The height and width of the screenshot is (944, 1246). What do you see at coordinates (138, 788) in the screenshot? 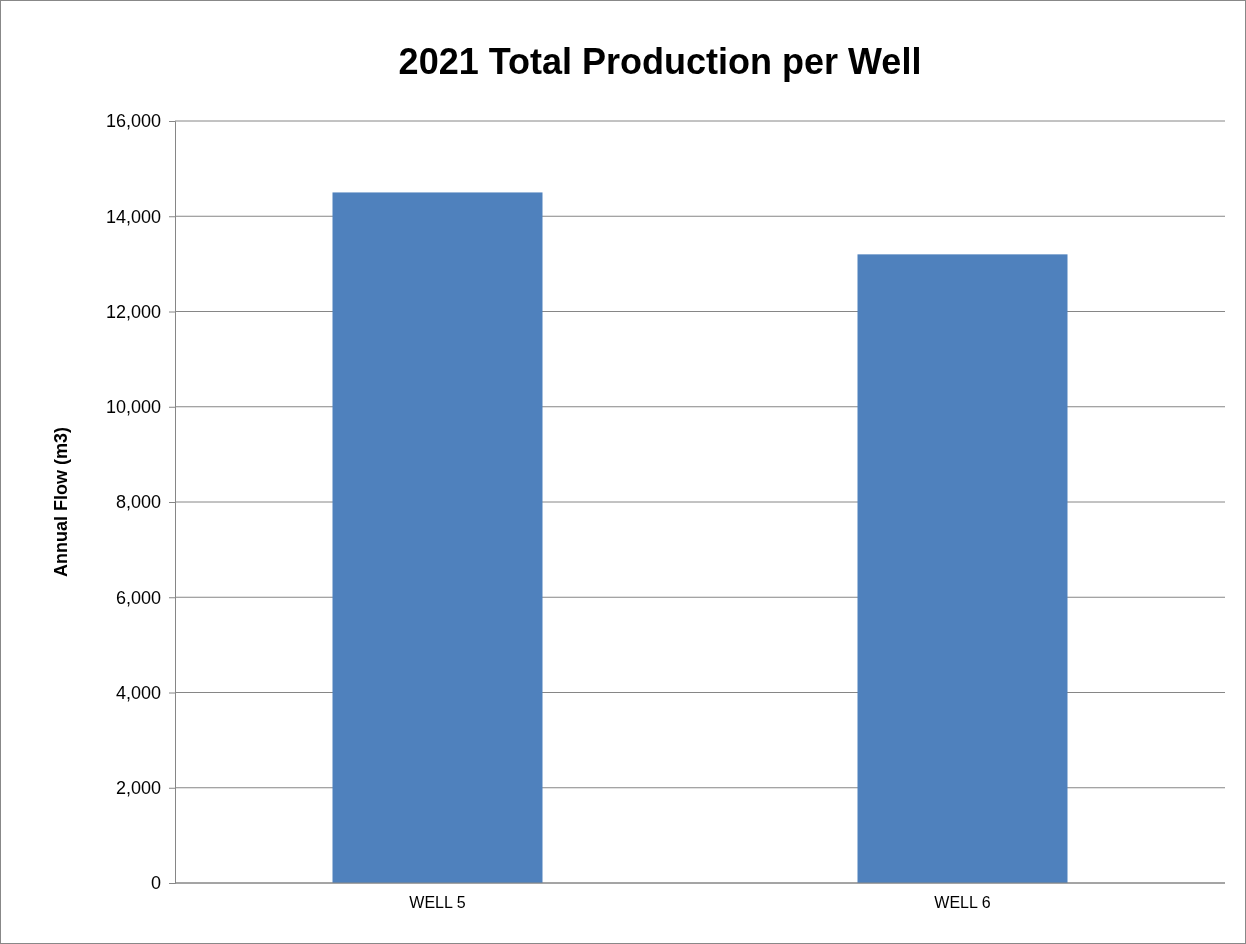
I see `y-tick-label: 2,000` at bounding box center [138, 788].